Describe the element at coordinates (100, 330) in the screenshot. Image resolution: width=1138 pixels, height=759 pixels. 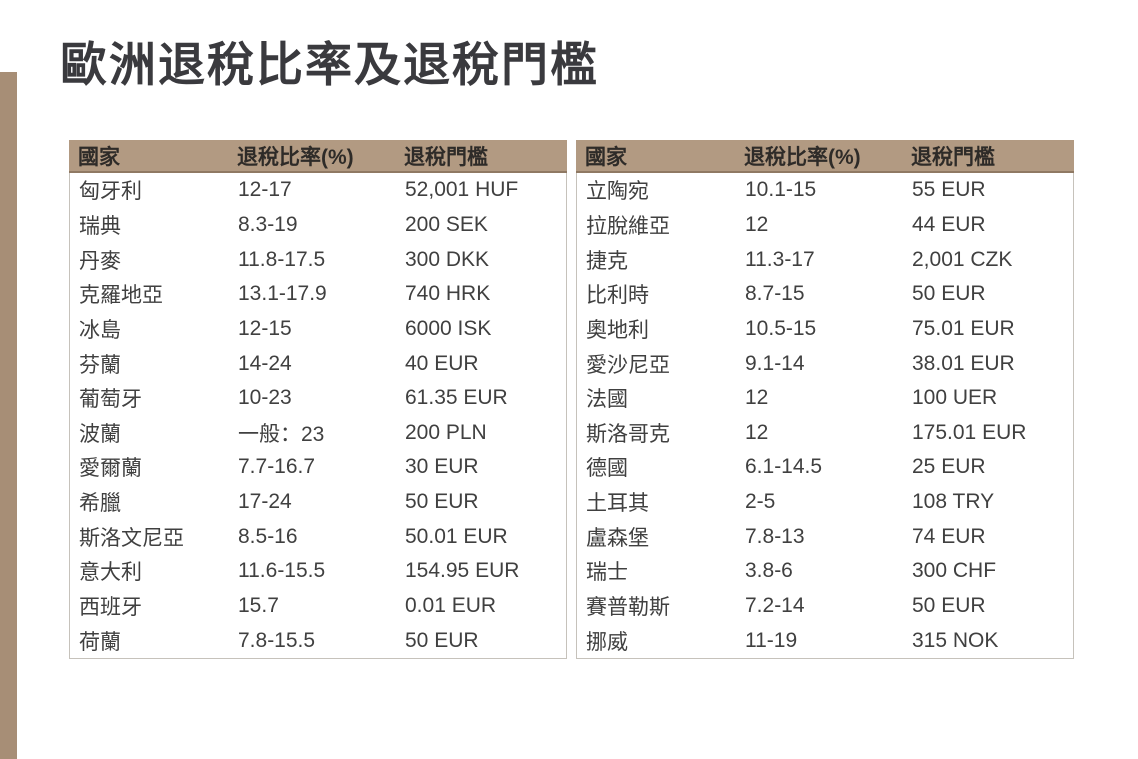
I see `country-cell: 冰島` at that location.